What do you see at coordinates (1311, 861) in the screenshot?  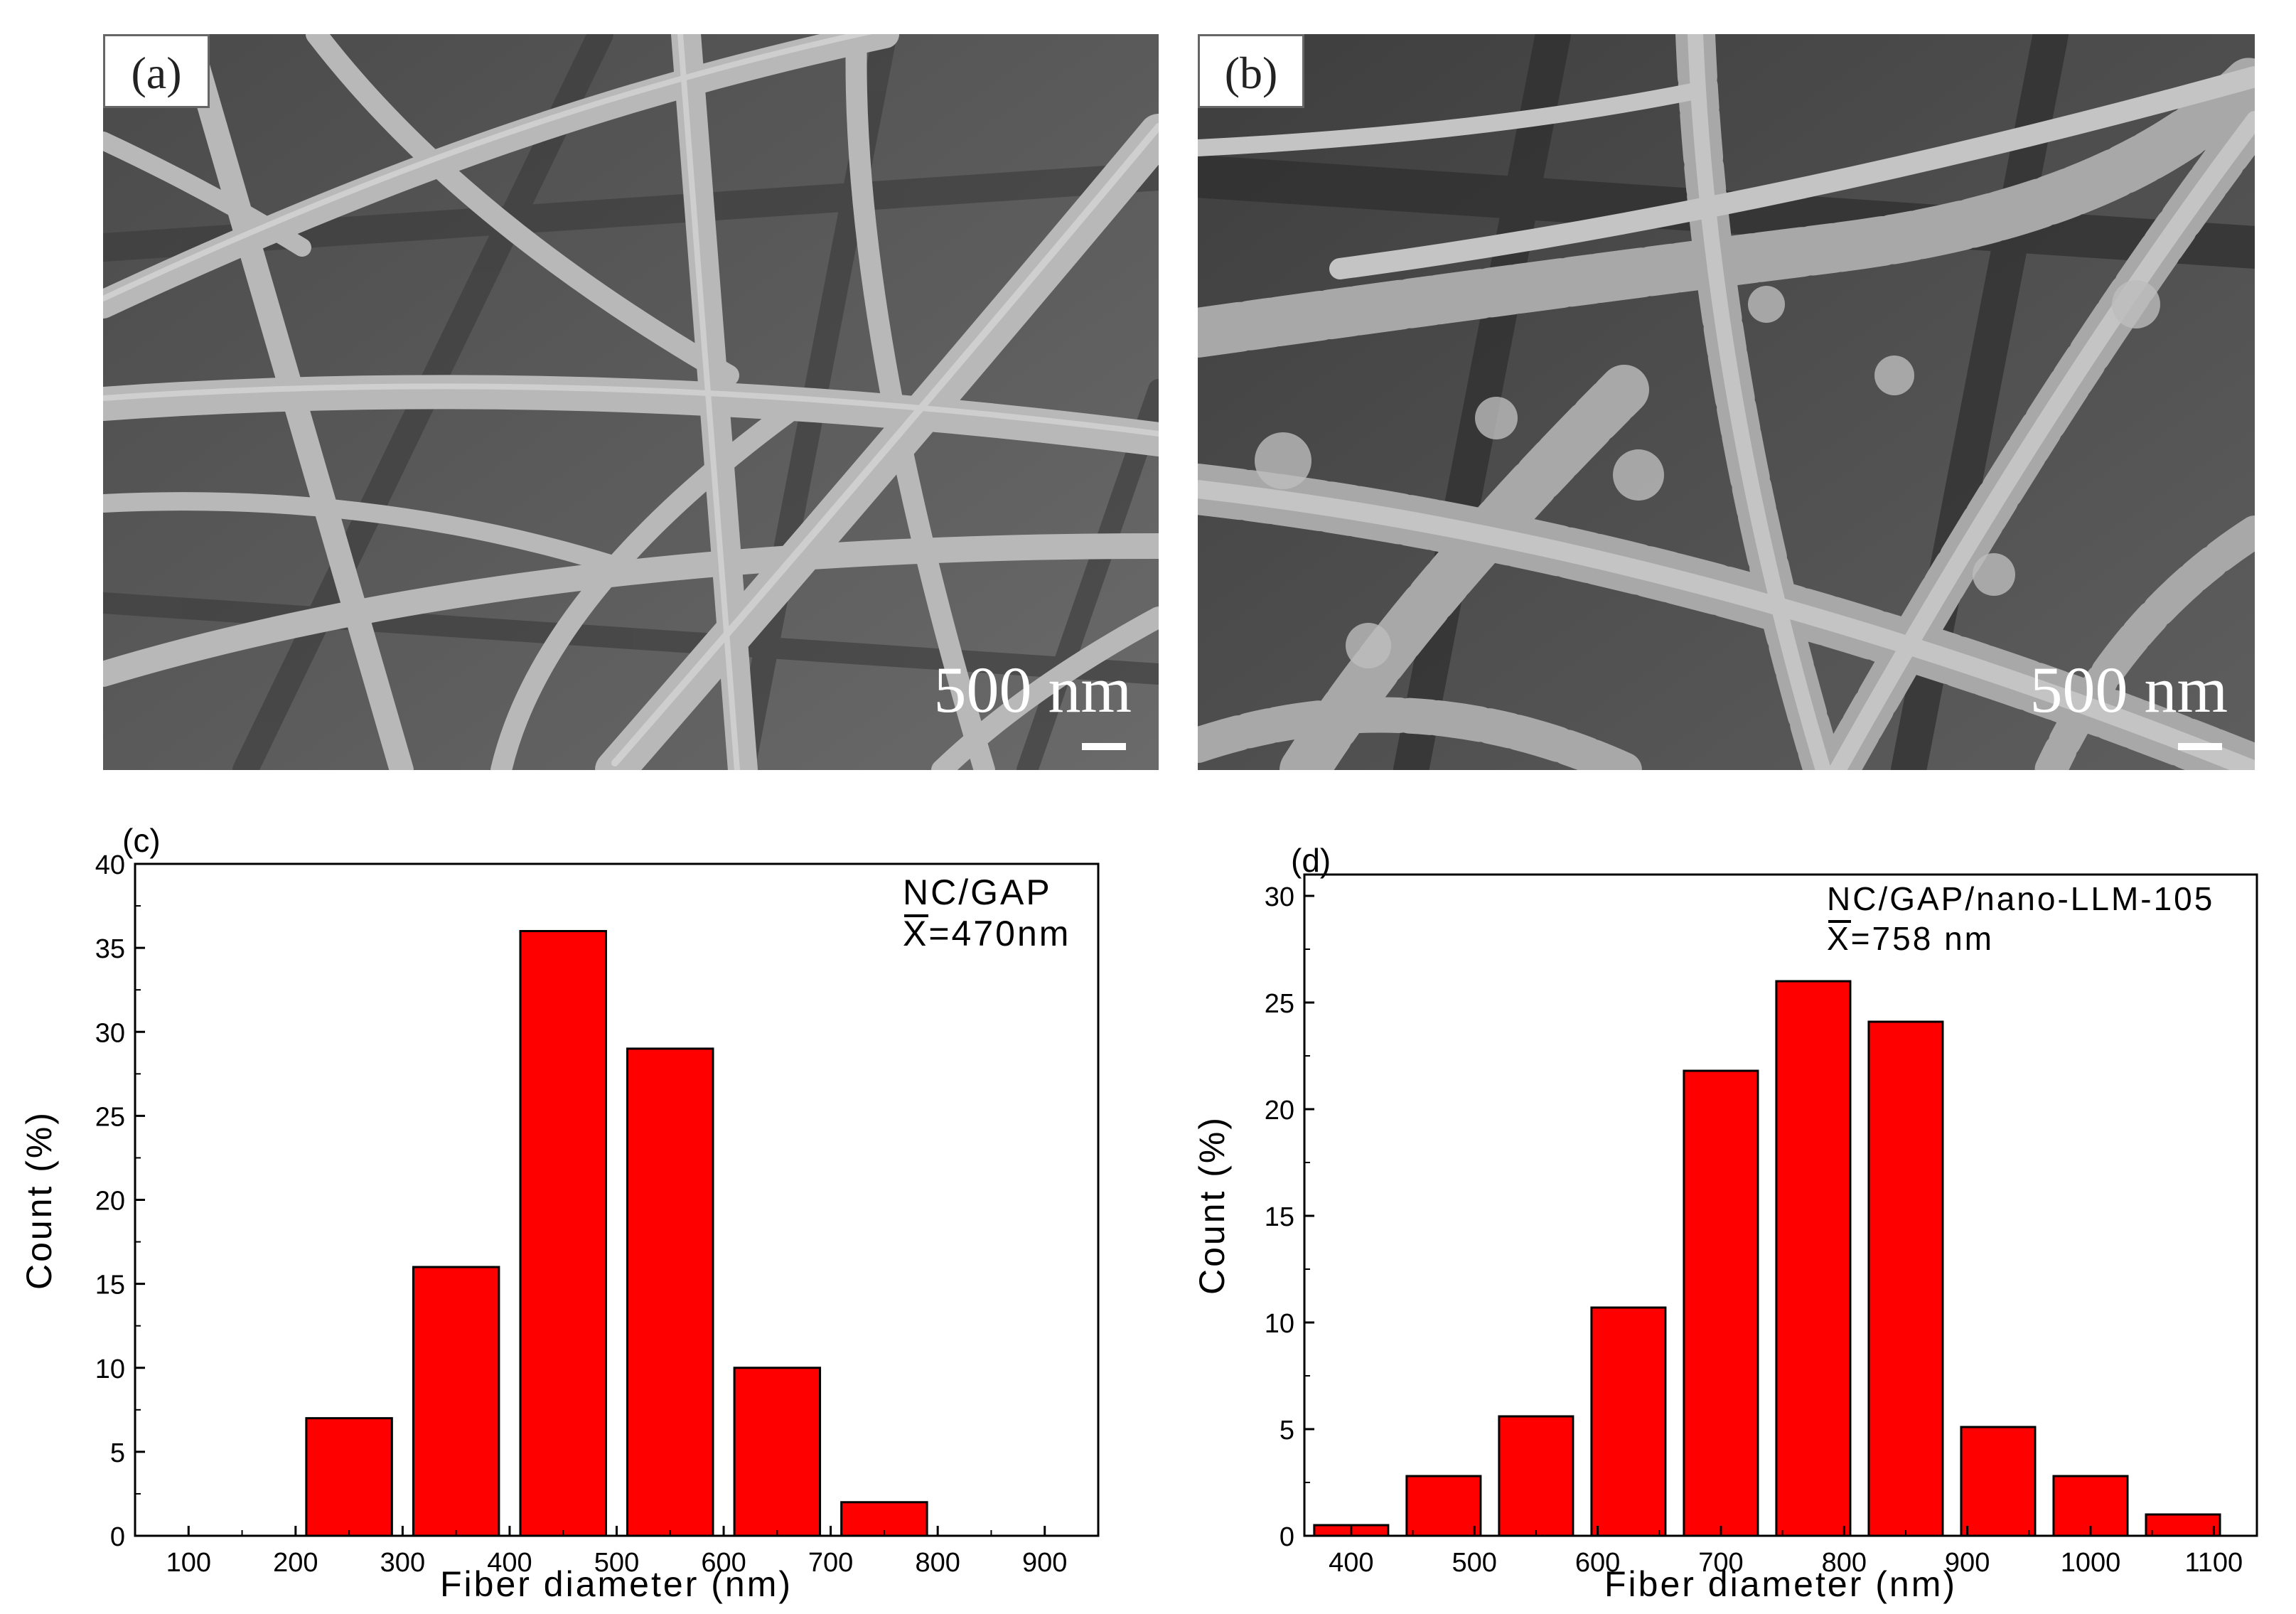 I see `panel-tag-d: (d)` at bounding box center [1311, 861].